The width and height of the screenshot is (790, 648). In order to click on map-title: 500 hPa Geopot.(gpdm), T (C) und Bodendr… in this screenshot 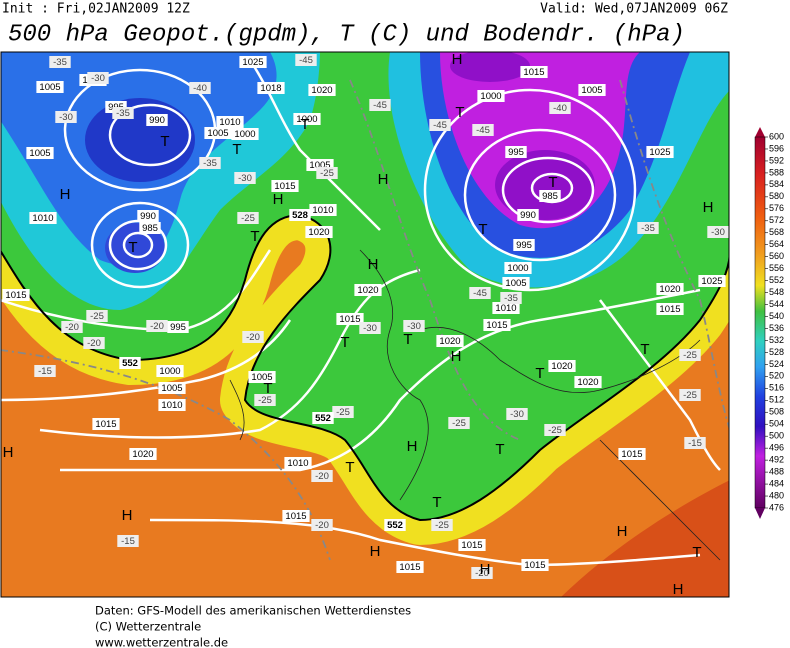, I will do `click(346, 34)`.